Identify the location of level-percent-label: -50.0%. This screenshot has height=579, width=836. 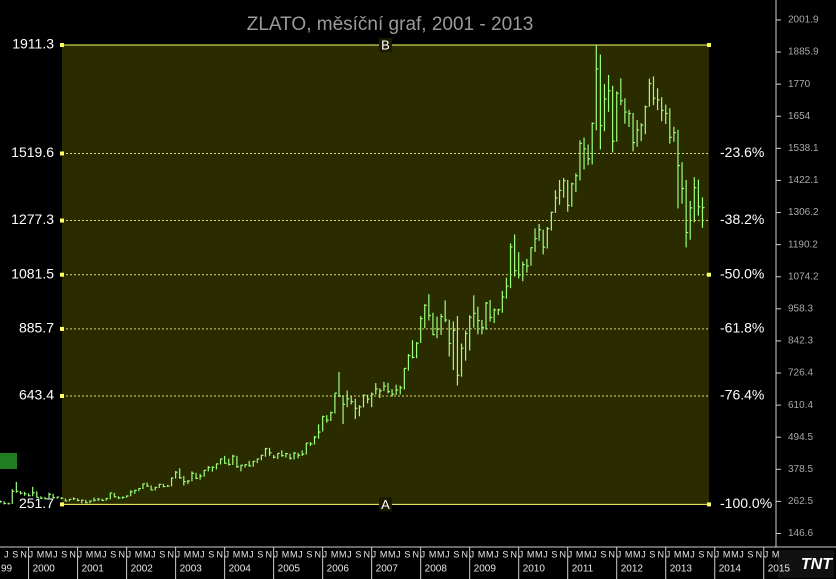
(742, 273).